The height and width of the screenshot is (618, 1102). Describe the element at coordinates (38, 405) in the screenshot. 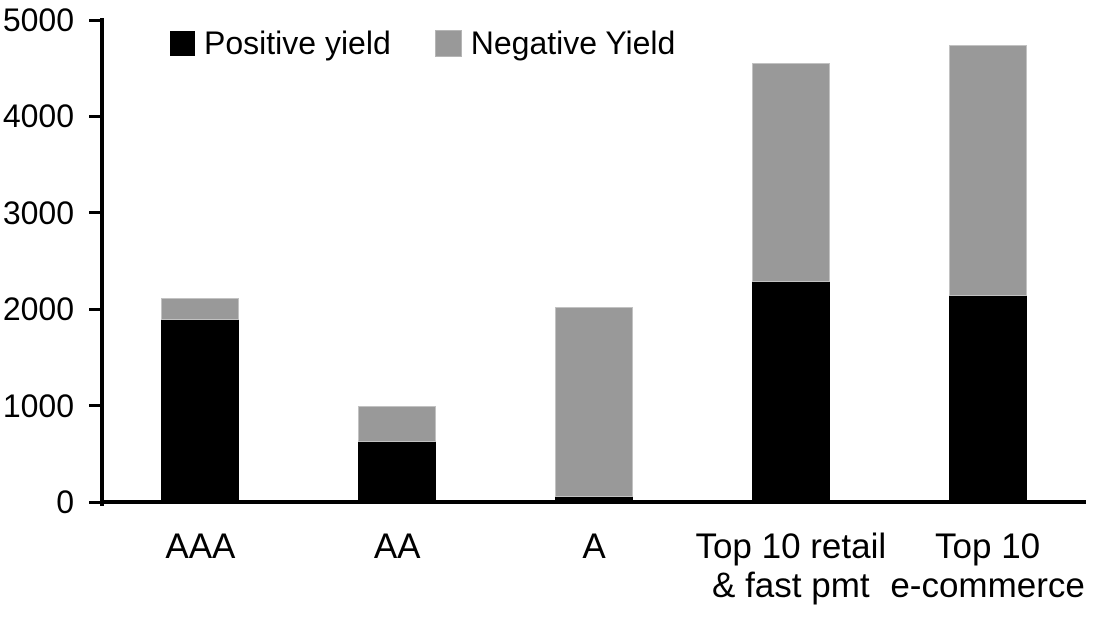

I see `y-tick-label: 1000` at that location.